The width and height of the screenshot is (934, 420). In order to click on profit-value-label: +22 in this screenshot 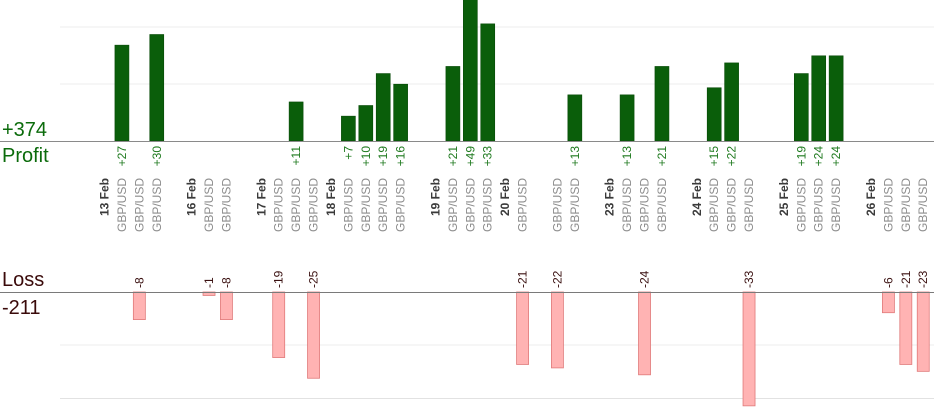, I will do `click(732, 156)`.